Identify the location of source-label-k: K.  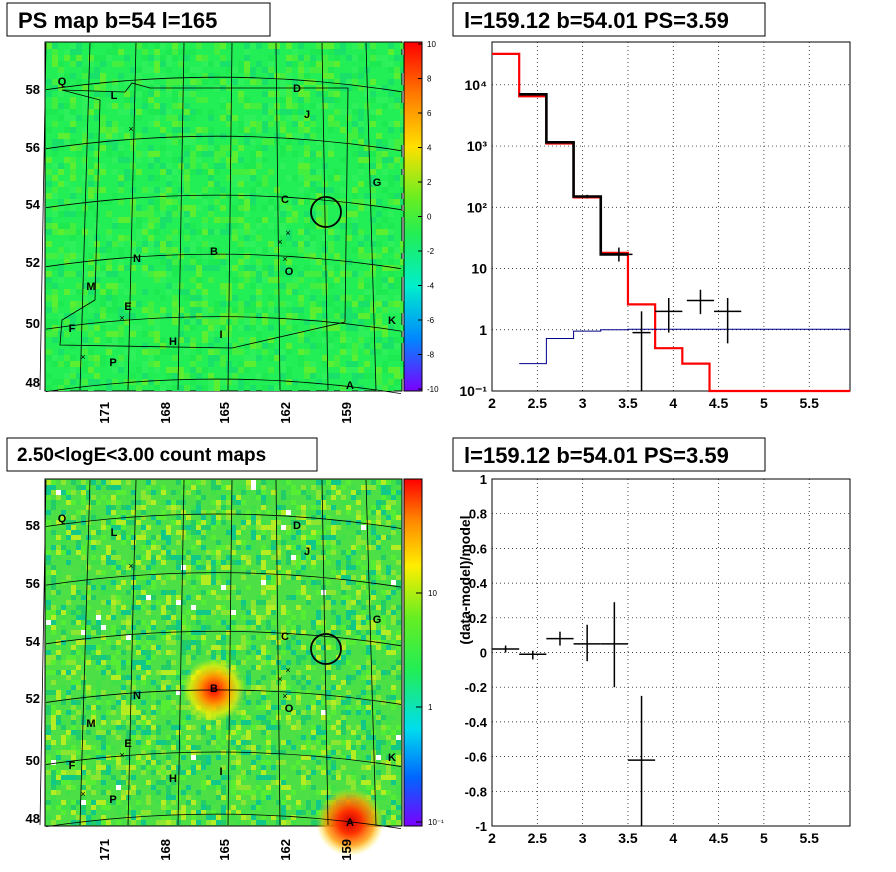
(392, 321).